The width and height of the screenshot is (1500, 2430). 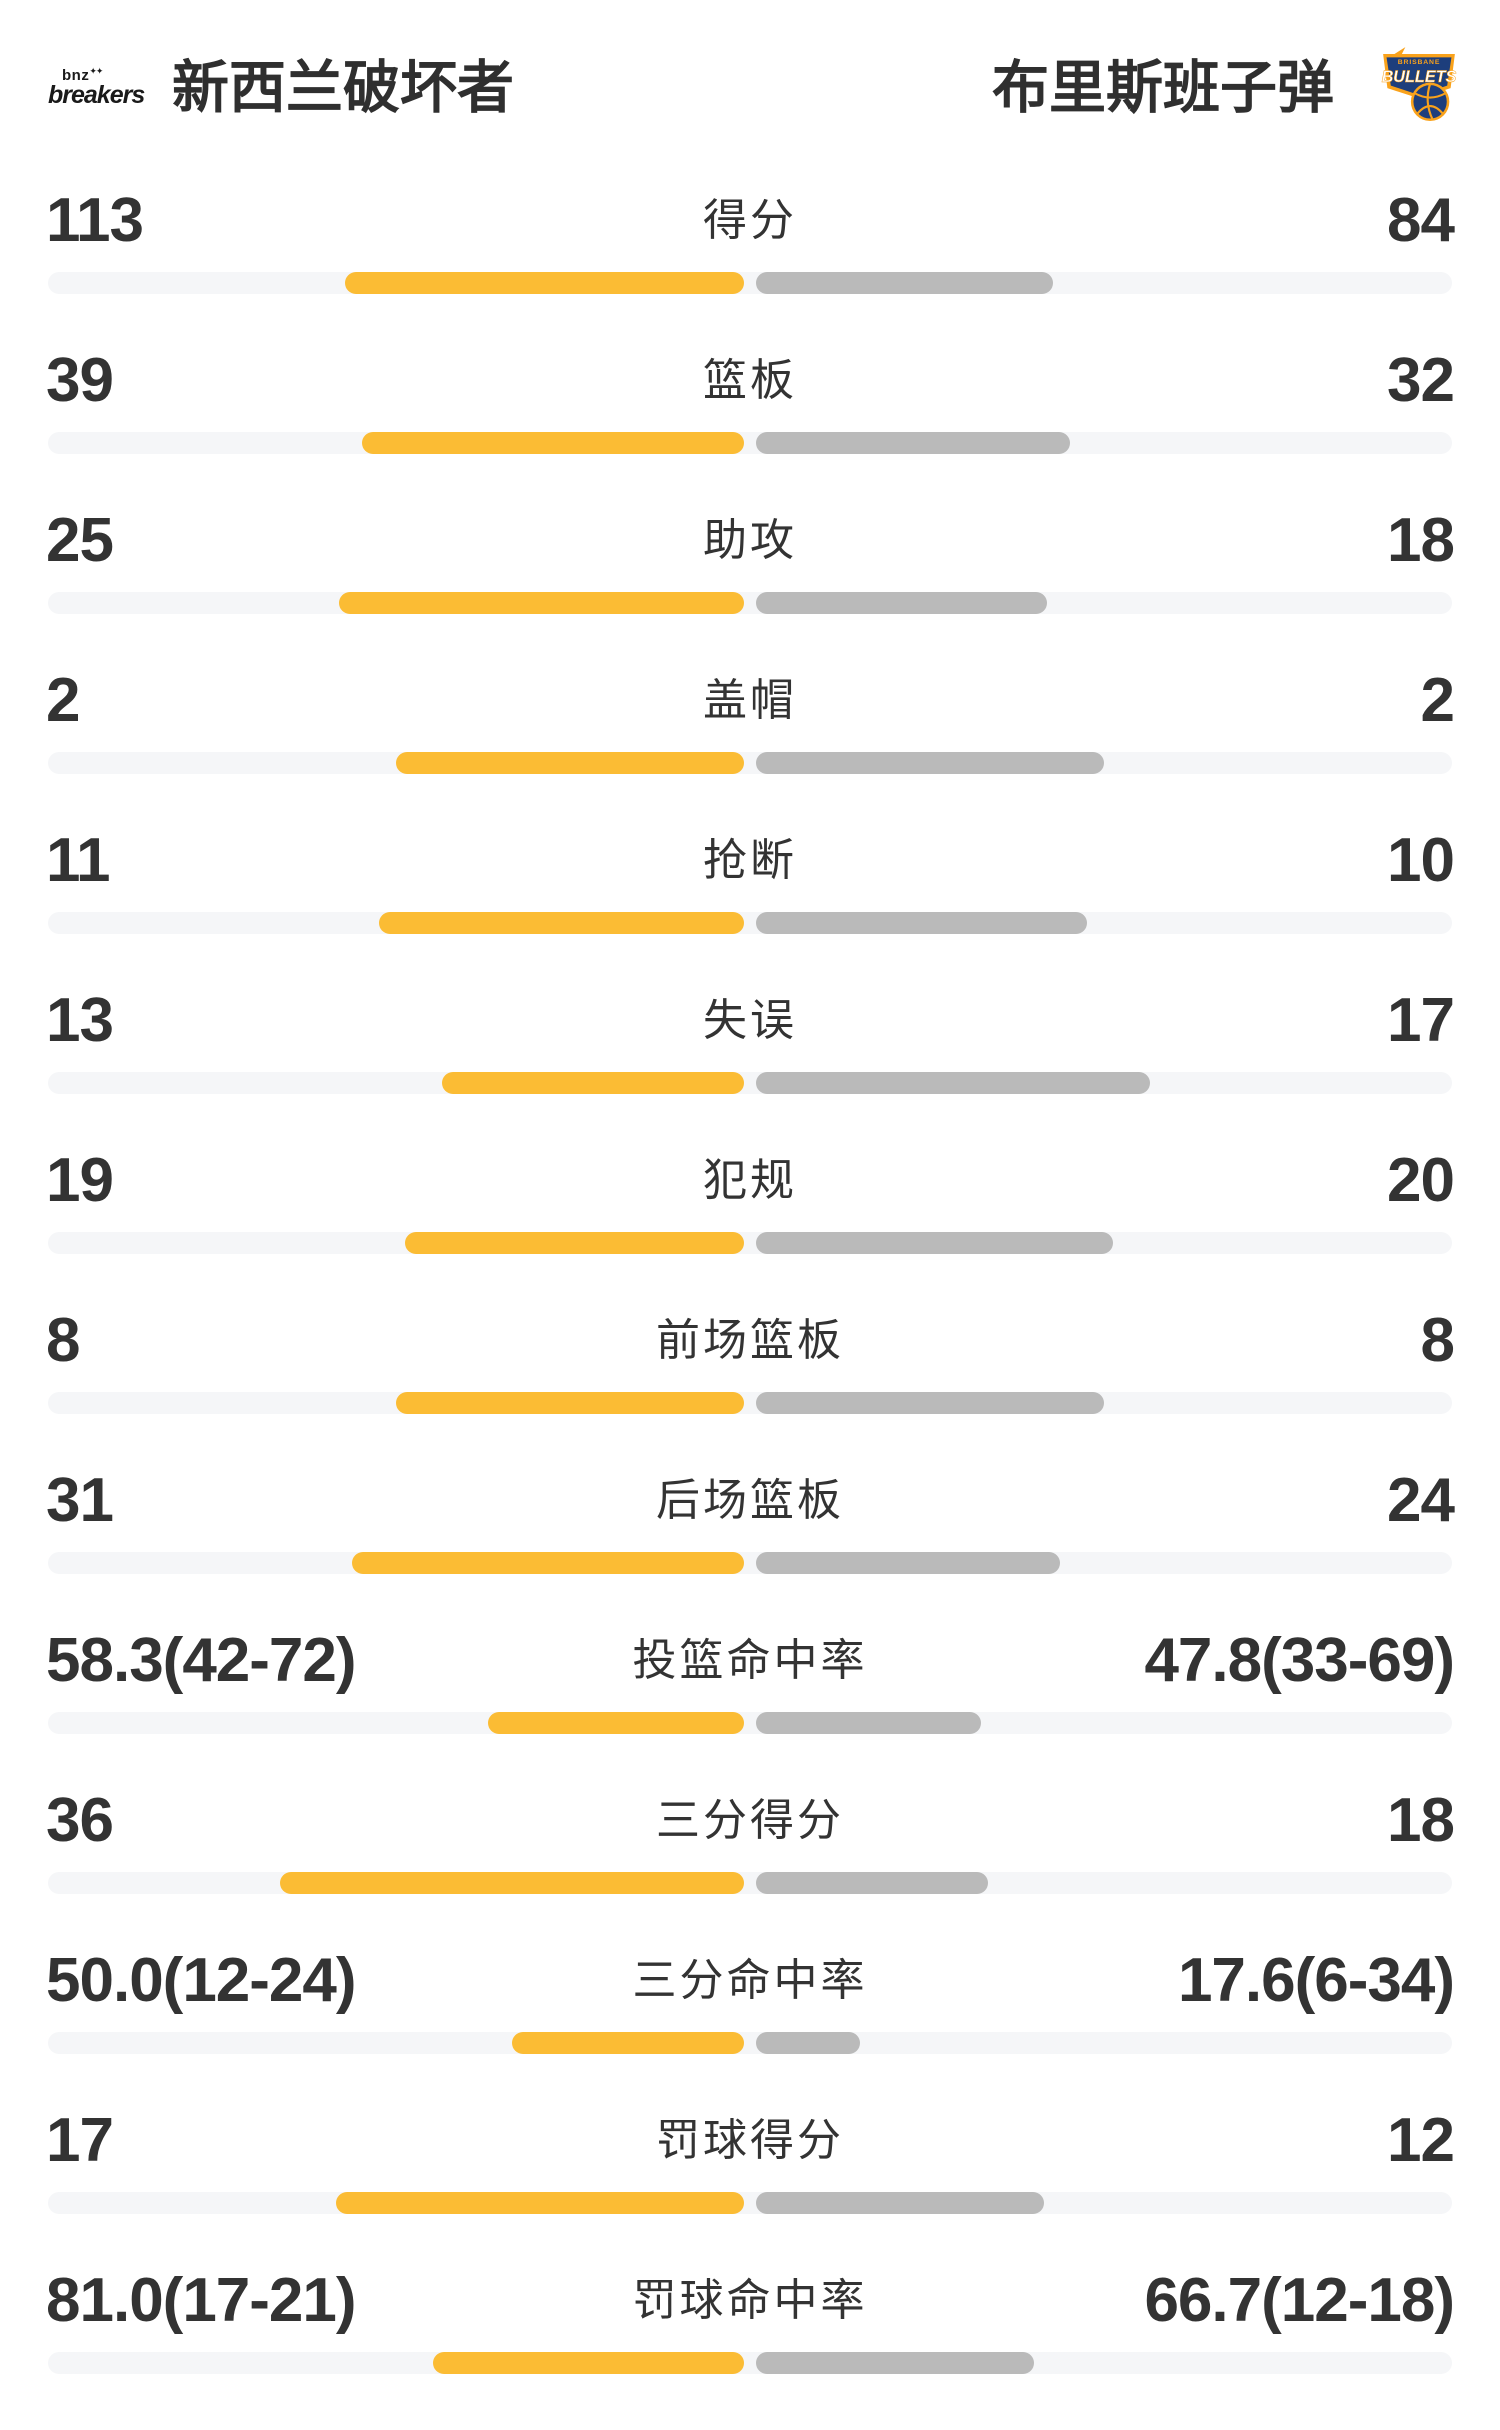 I want to click on stat-label: 篮板, so click(x=750, y=380).